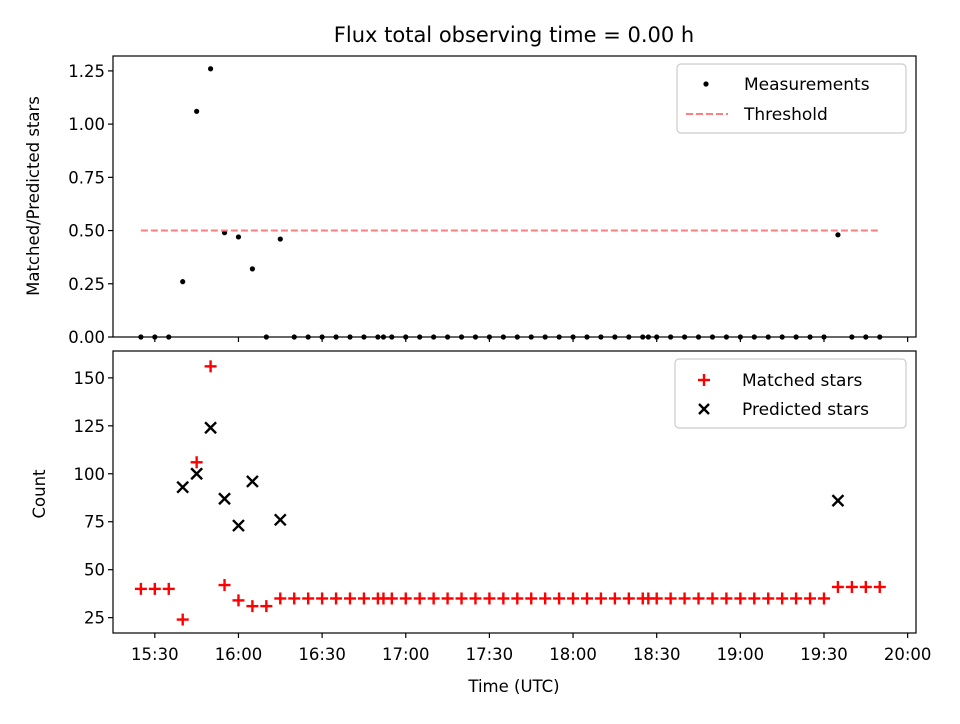 This screenshot has height=724, width=960. What do you see at coordinates (490, 654) in the screenshot?
I see `x-tick-label: 17:30` at bounding box center [490, 654].